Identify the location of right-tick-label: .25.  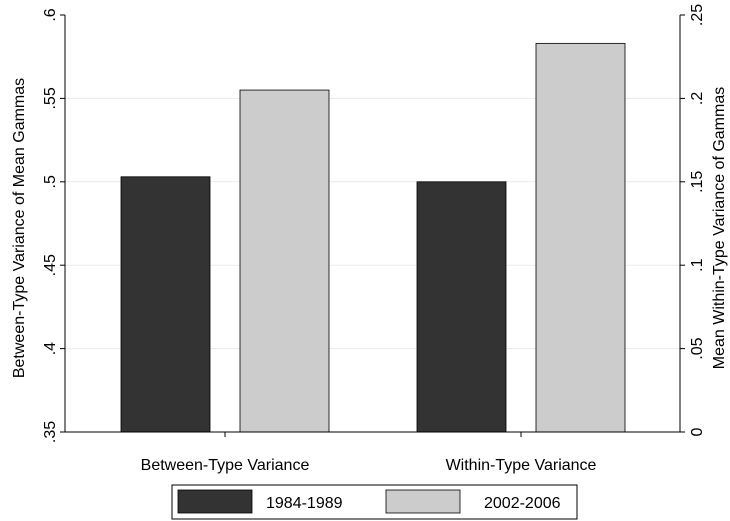
(697, 15).